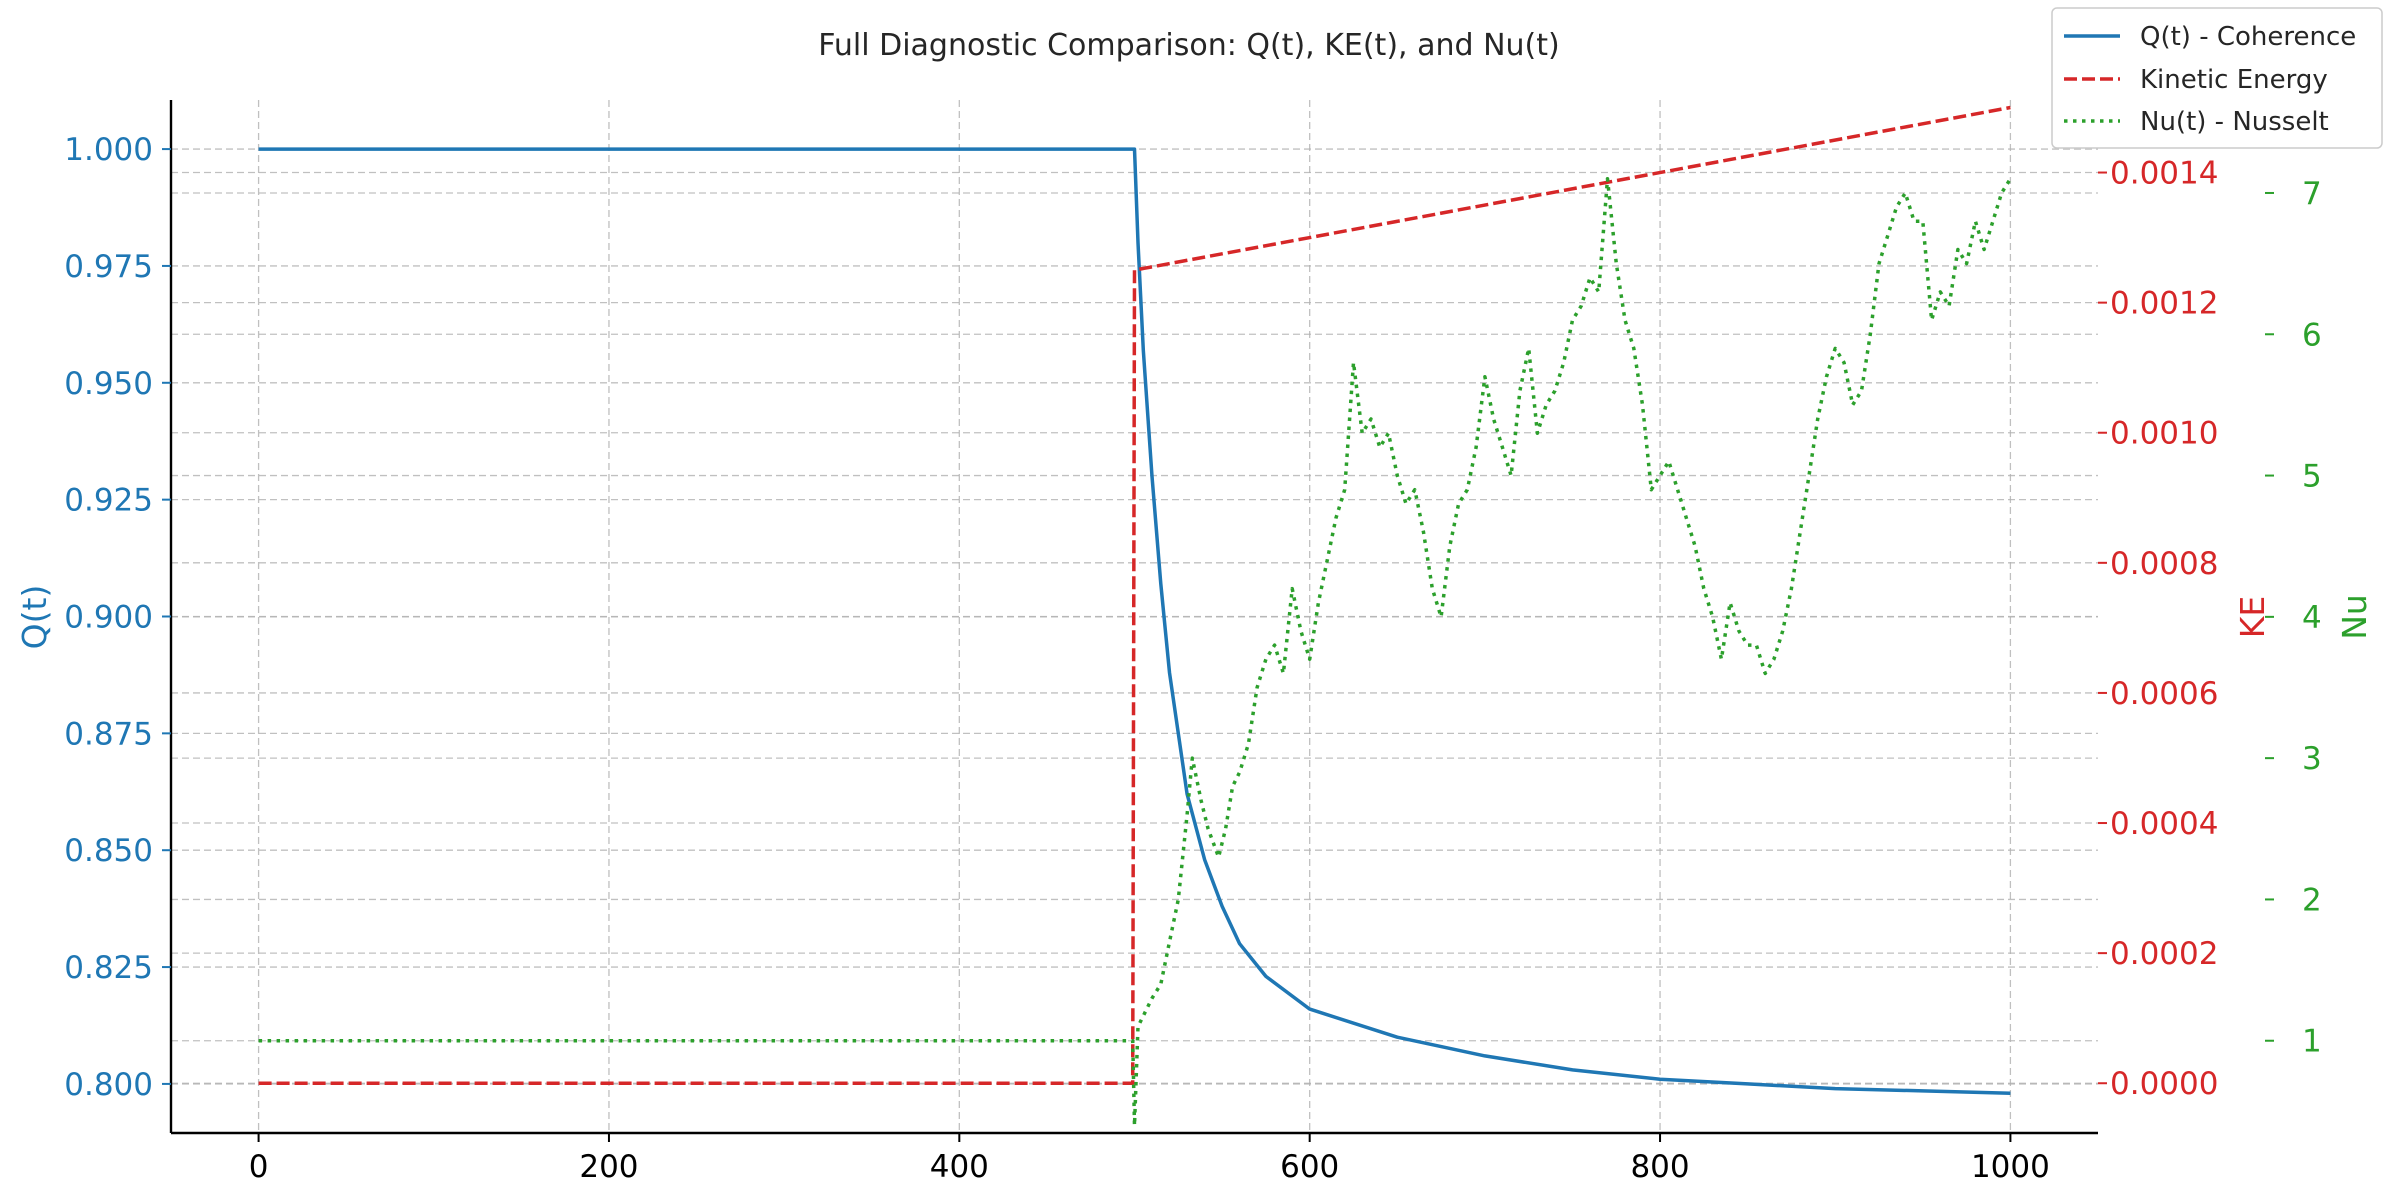 The width and height of the screenshot is (2396, 1196). Describe the element at coordinates (34, 617) in the screenshot. I see `q-axis-label: Q(t)` at that location.